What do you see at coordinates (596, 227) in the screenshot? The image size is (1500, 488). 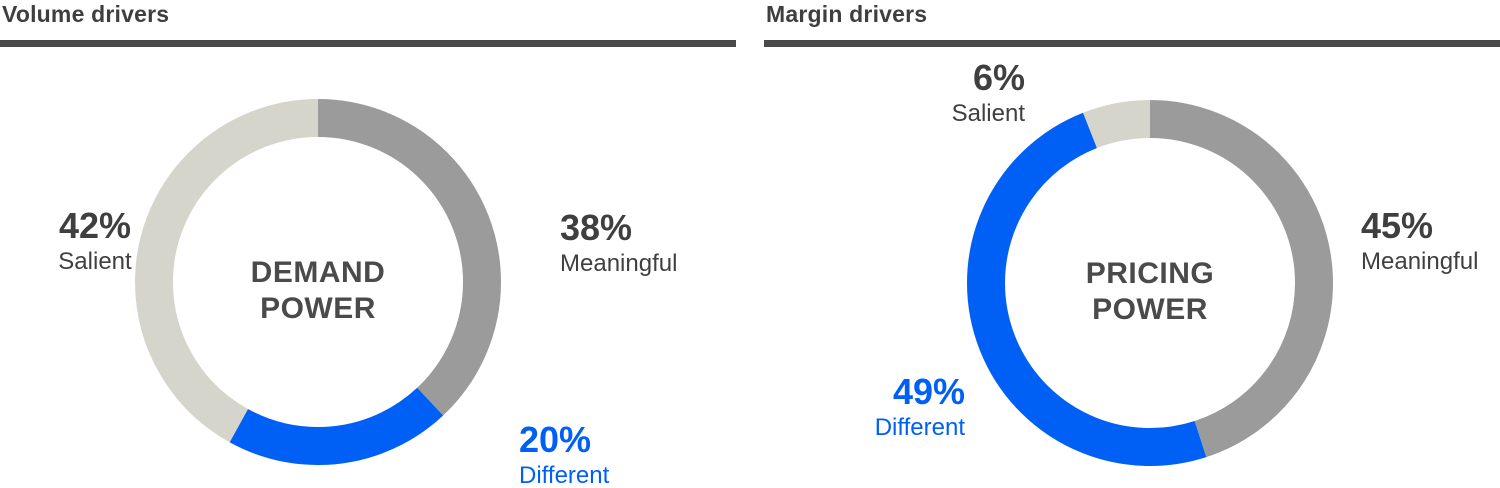 I see `volume-meaningful-value: 38%` at bounding box center [596, 227].